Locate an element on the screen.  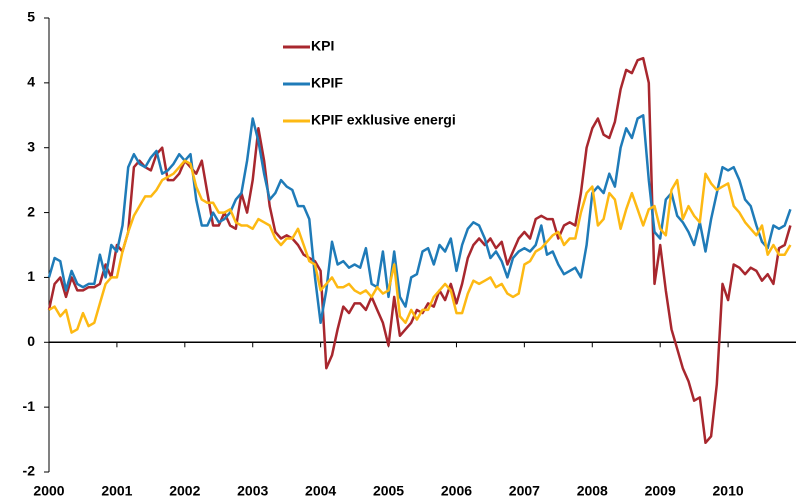
legend-label: KPI is located at coordinates (322, 46).